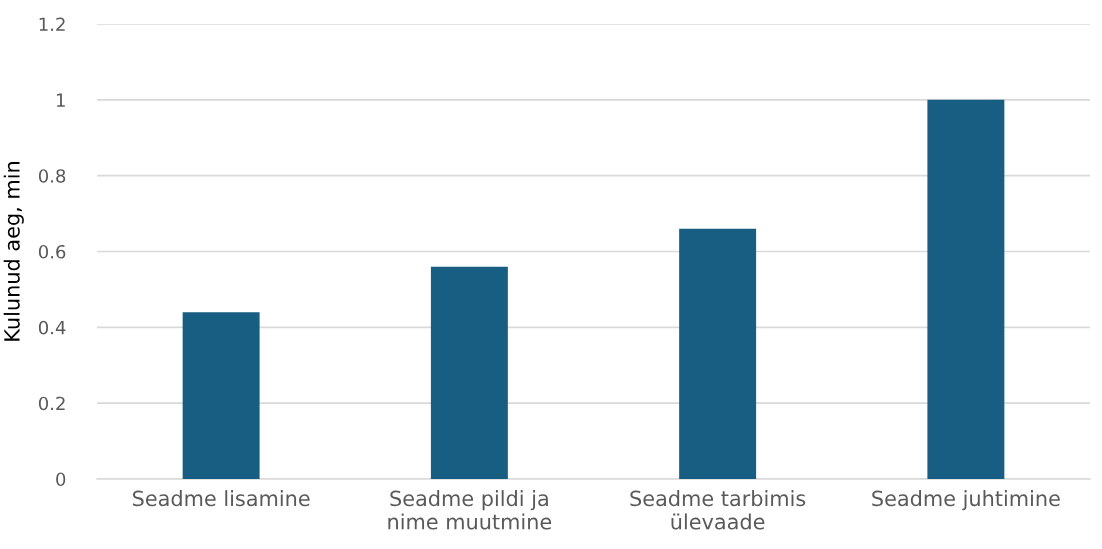  Describe the element at coordinates (52, 251) in the screenshot. I see `y-tick-label: 0.6` at that location.